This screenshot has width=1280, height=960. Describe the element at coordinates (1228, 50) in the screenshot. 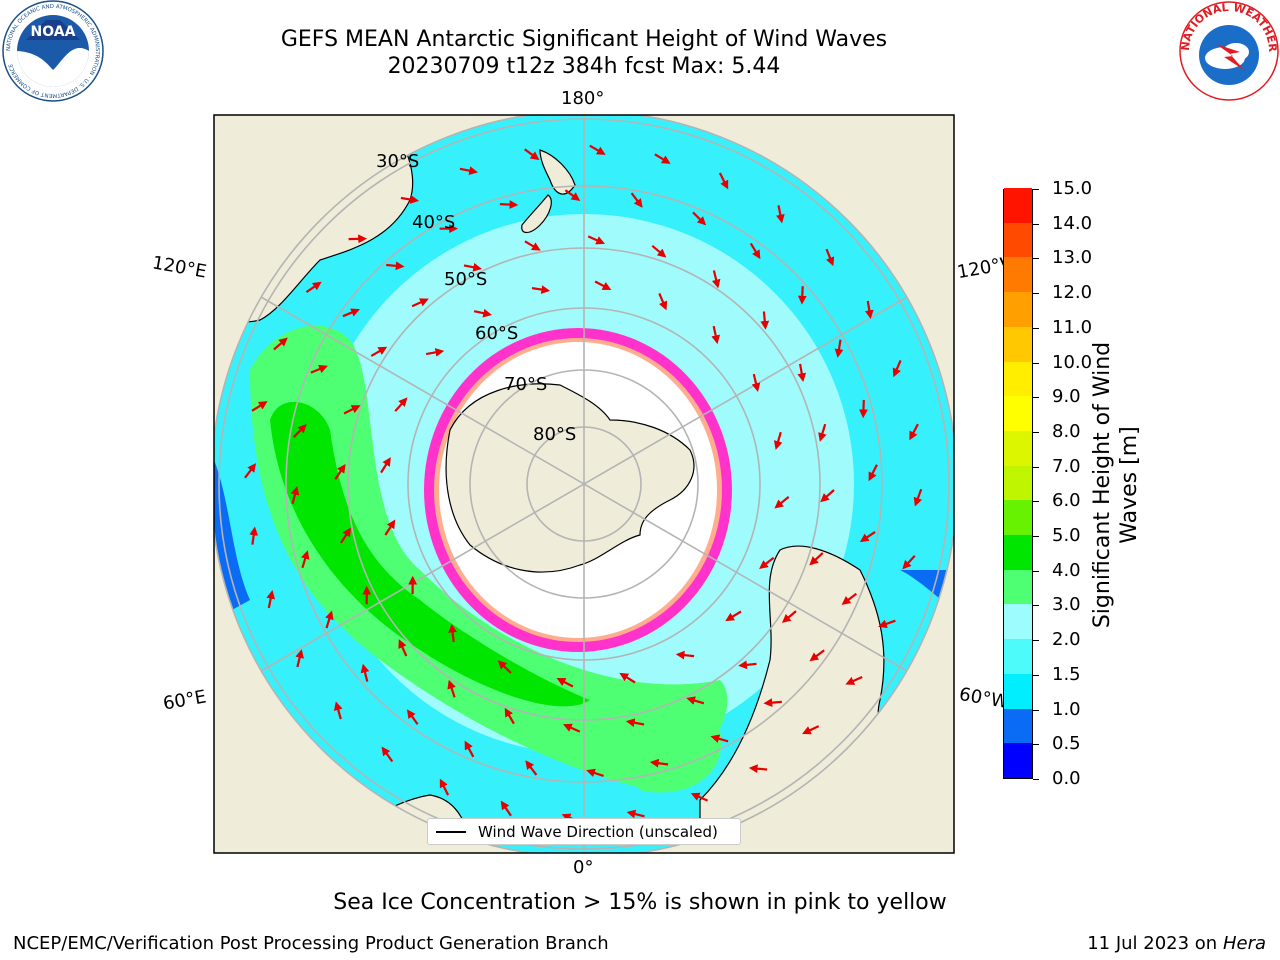

I see `nws-logo: NATIONAL WEATHER SERVICE` at that location.